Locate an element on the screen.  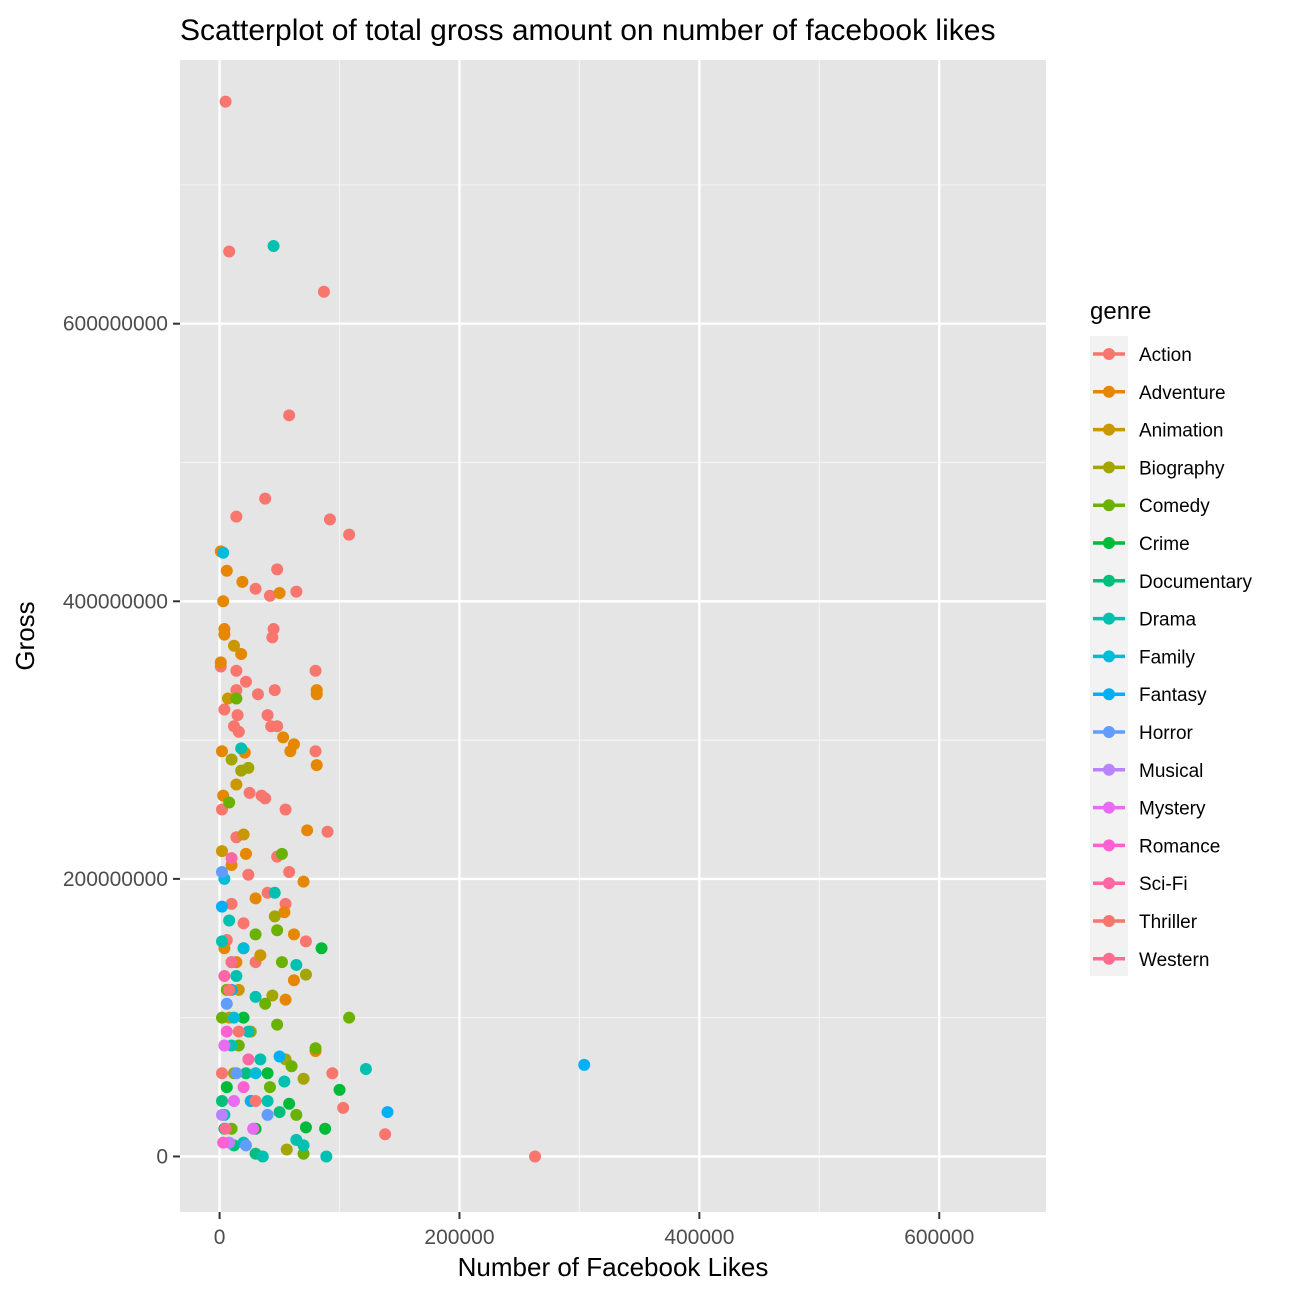
y-axis-title: Gross is located at coordinates (25, 635).